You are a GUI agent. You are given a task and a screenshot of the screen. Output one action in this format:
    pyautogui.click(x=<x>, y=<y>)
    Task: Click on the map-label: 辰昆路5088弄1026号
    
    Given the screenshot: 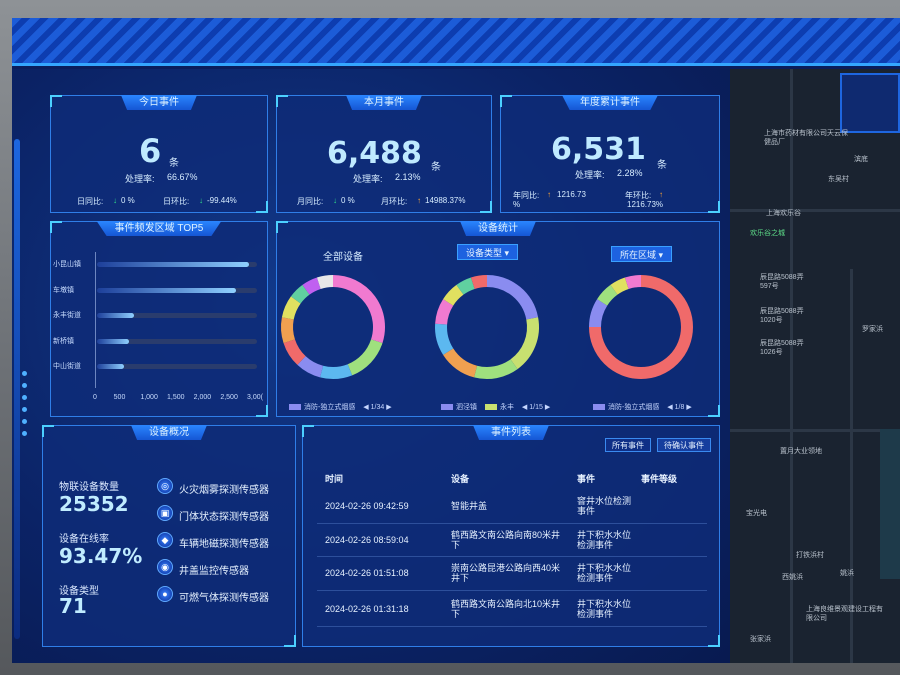 What is the action you would take?
    pyautogui.click(x=782, y=348)
    